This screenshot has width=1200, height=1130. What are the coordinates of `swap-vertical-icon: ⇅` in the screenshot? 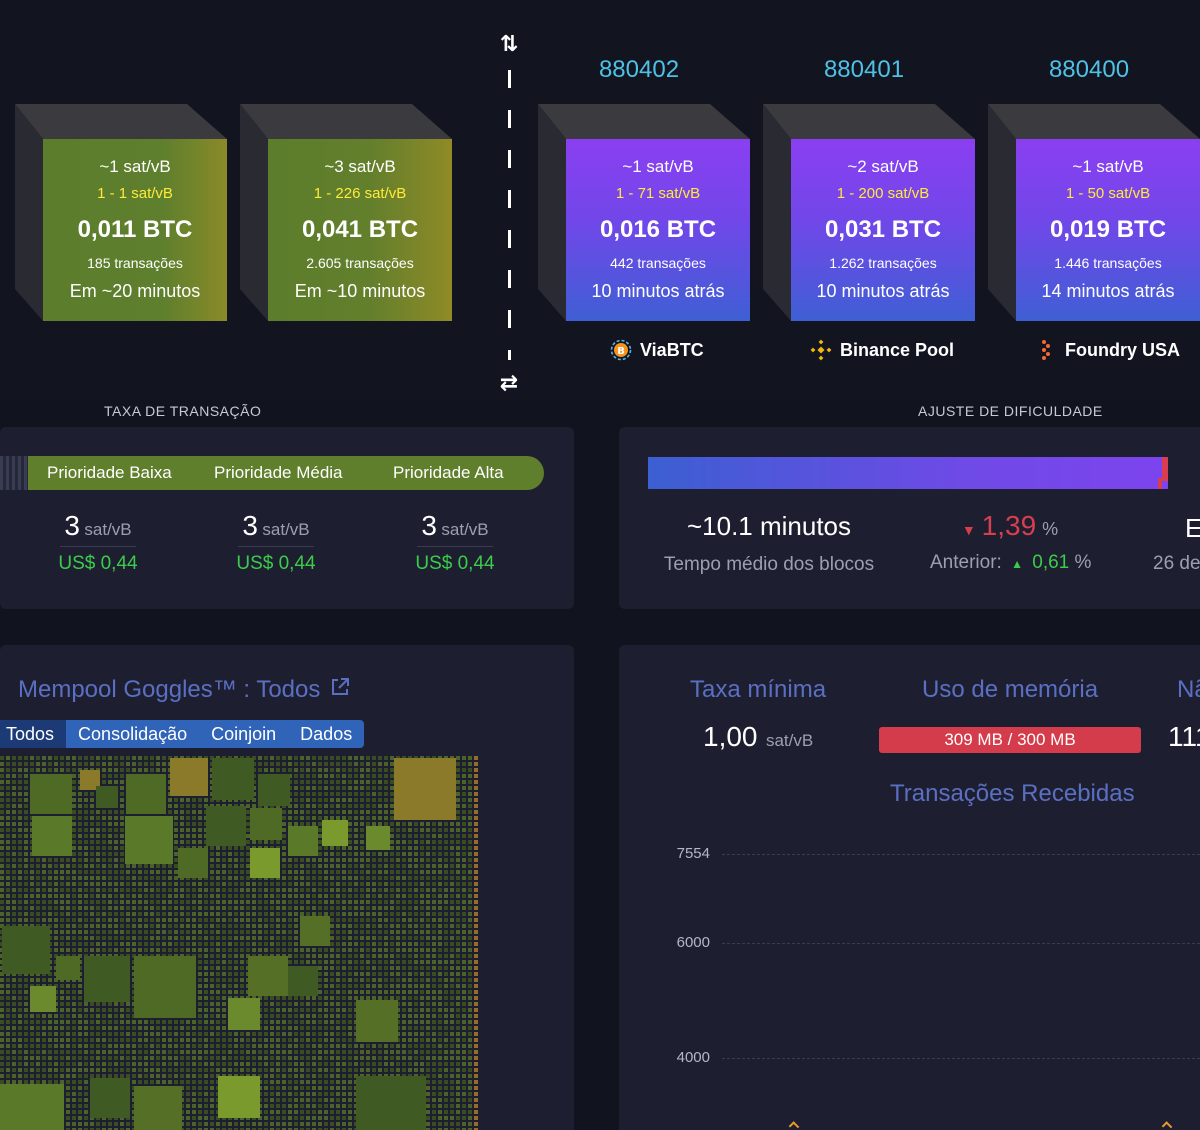 It's located at (509, 43).